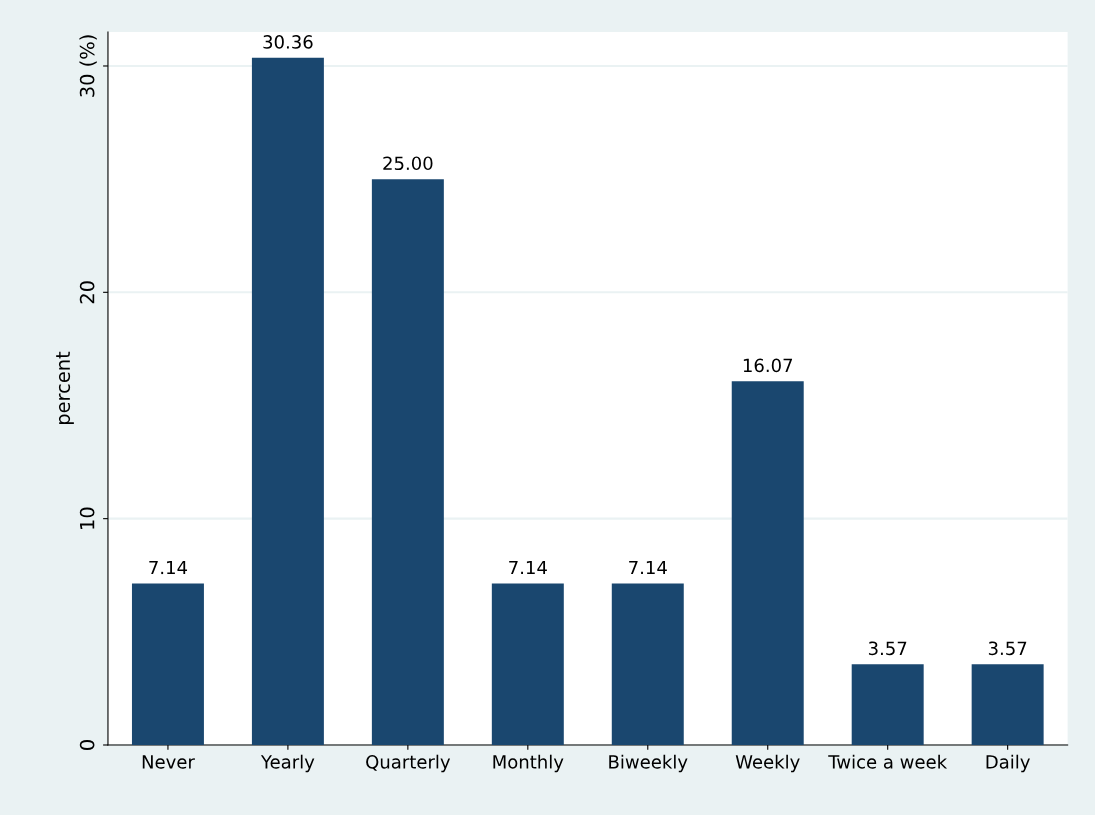  What do you see at coordinates (87, 518) in the screenshot?
I see `y-tick-label: 10` at bounding box center [87, 518].